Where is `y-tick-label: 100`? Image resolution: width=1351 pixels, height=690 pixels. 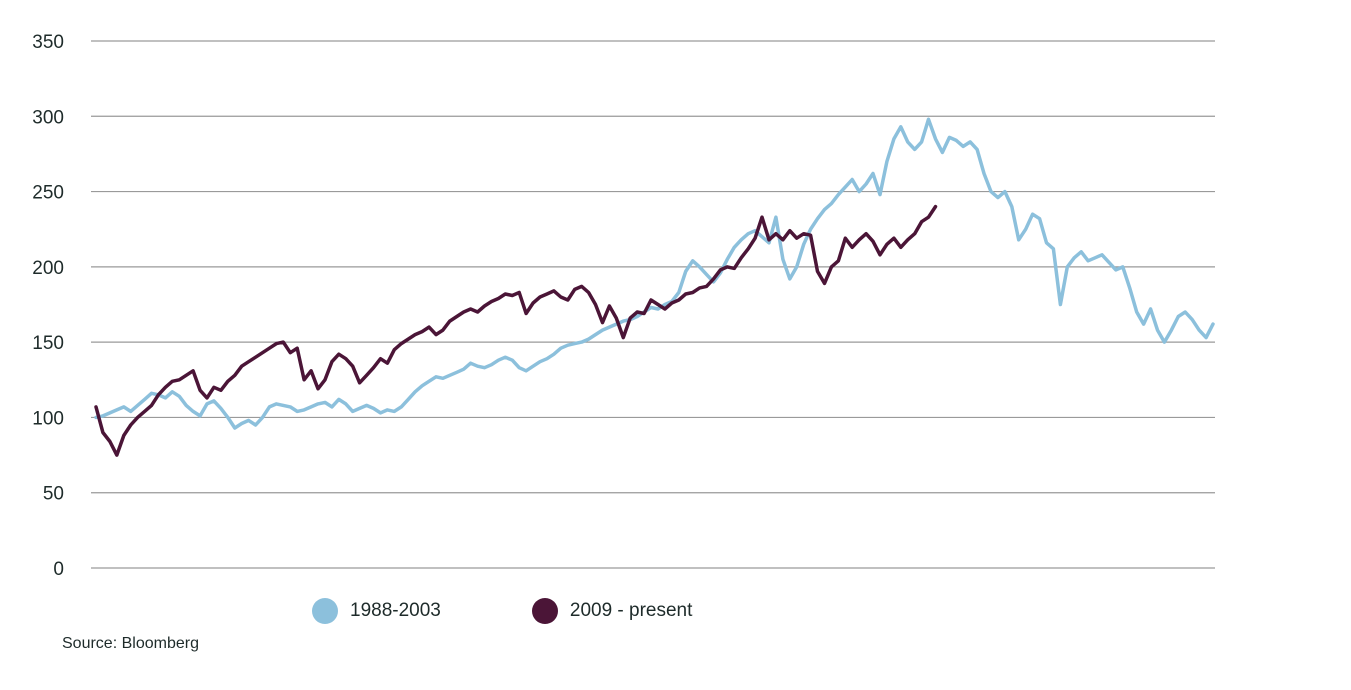
y-tick-label: 100 is located at coordinates (48, 418).